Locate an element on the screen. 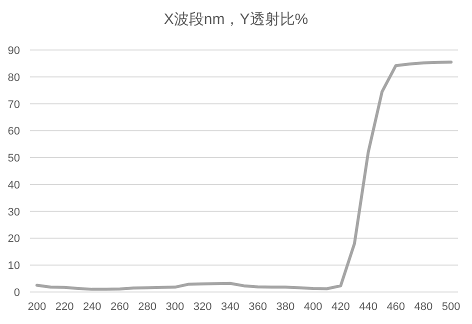  x-tick-label: 320 is located at coordinates (202, 307).